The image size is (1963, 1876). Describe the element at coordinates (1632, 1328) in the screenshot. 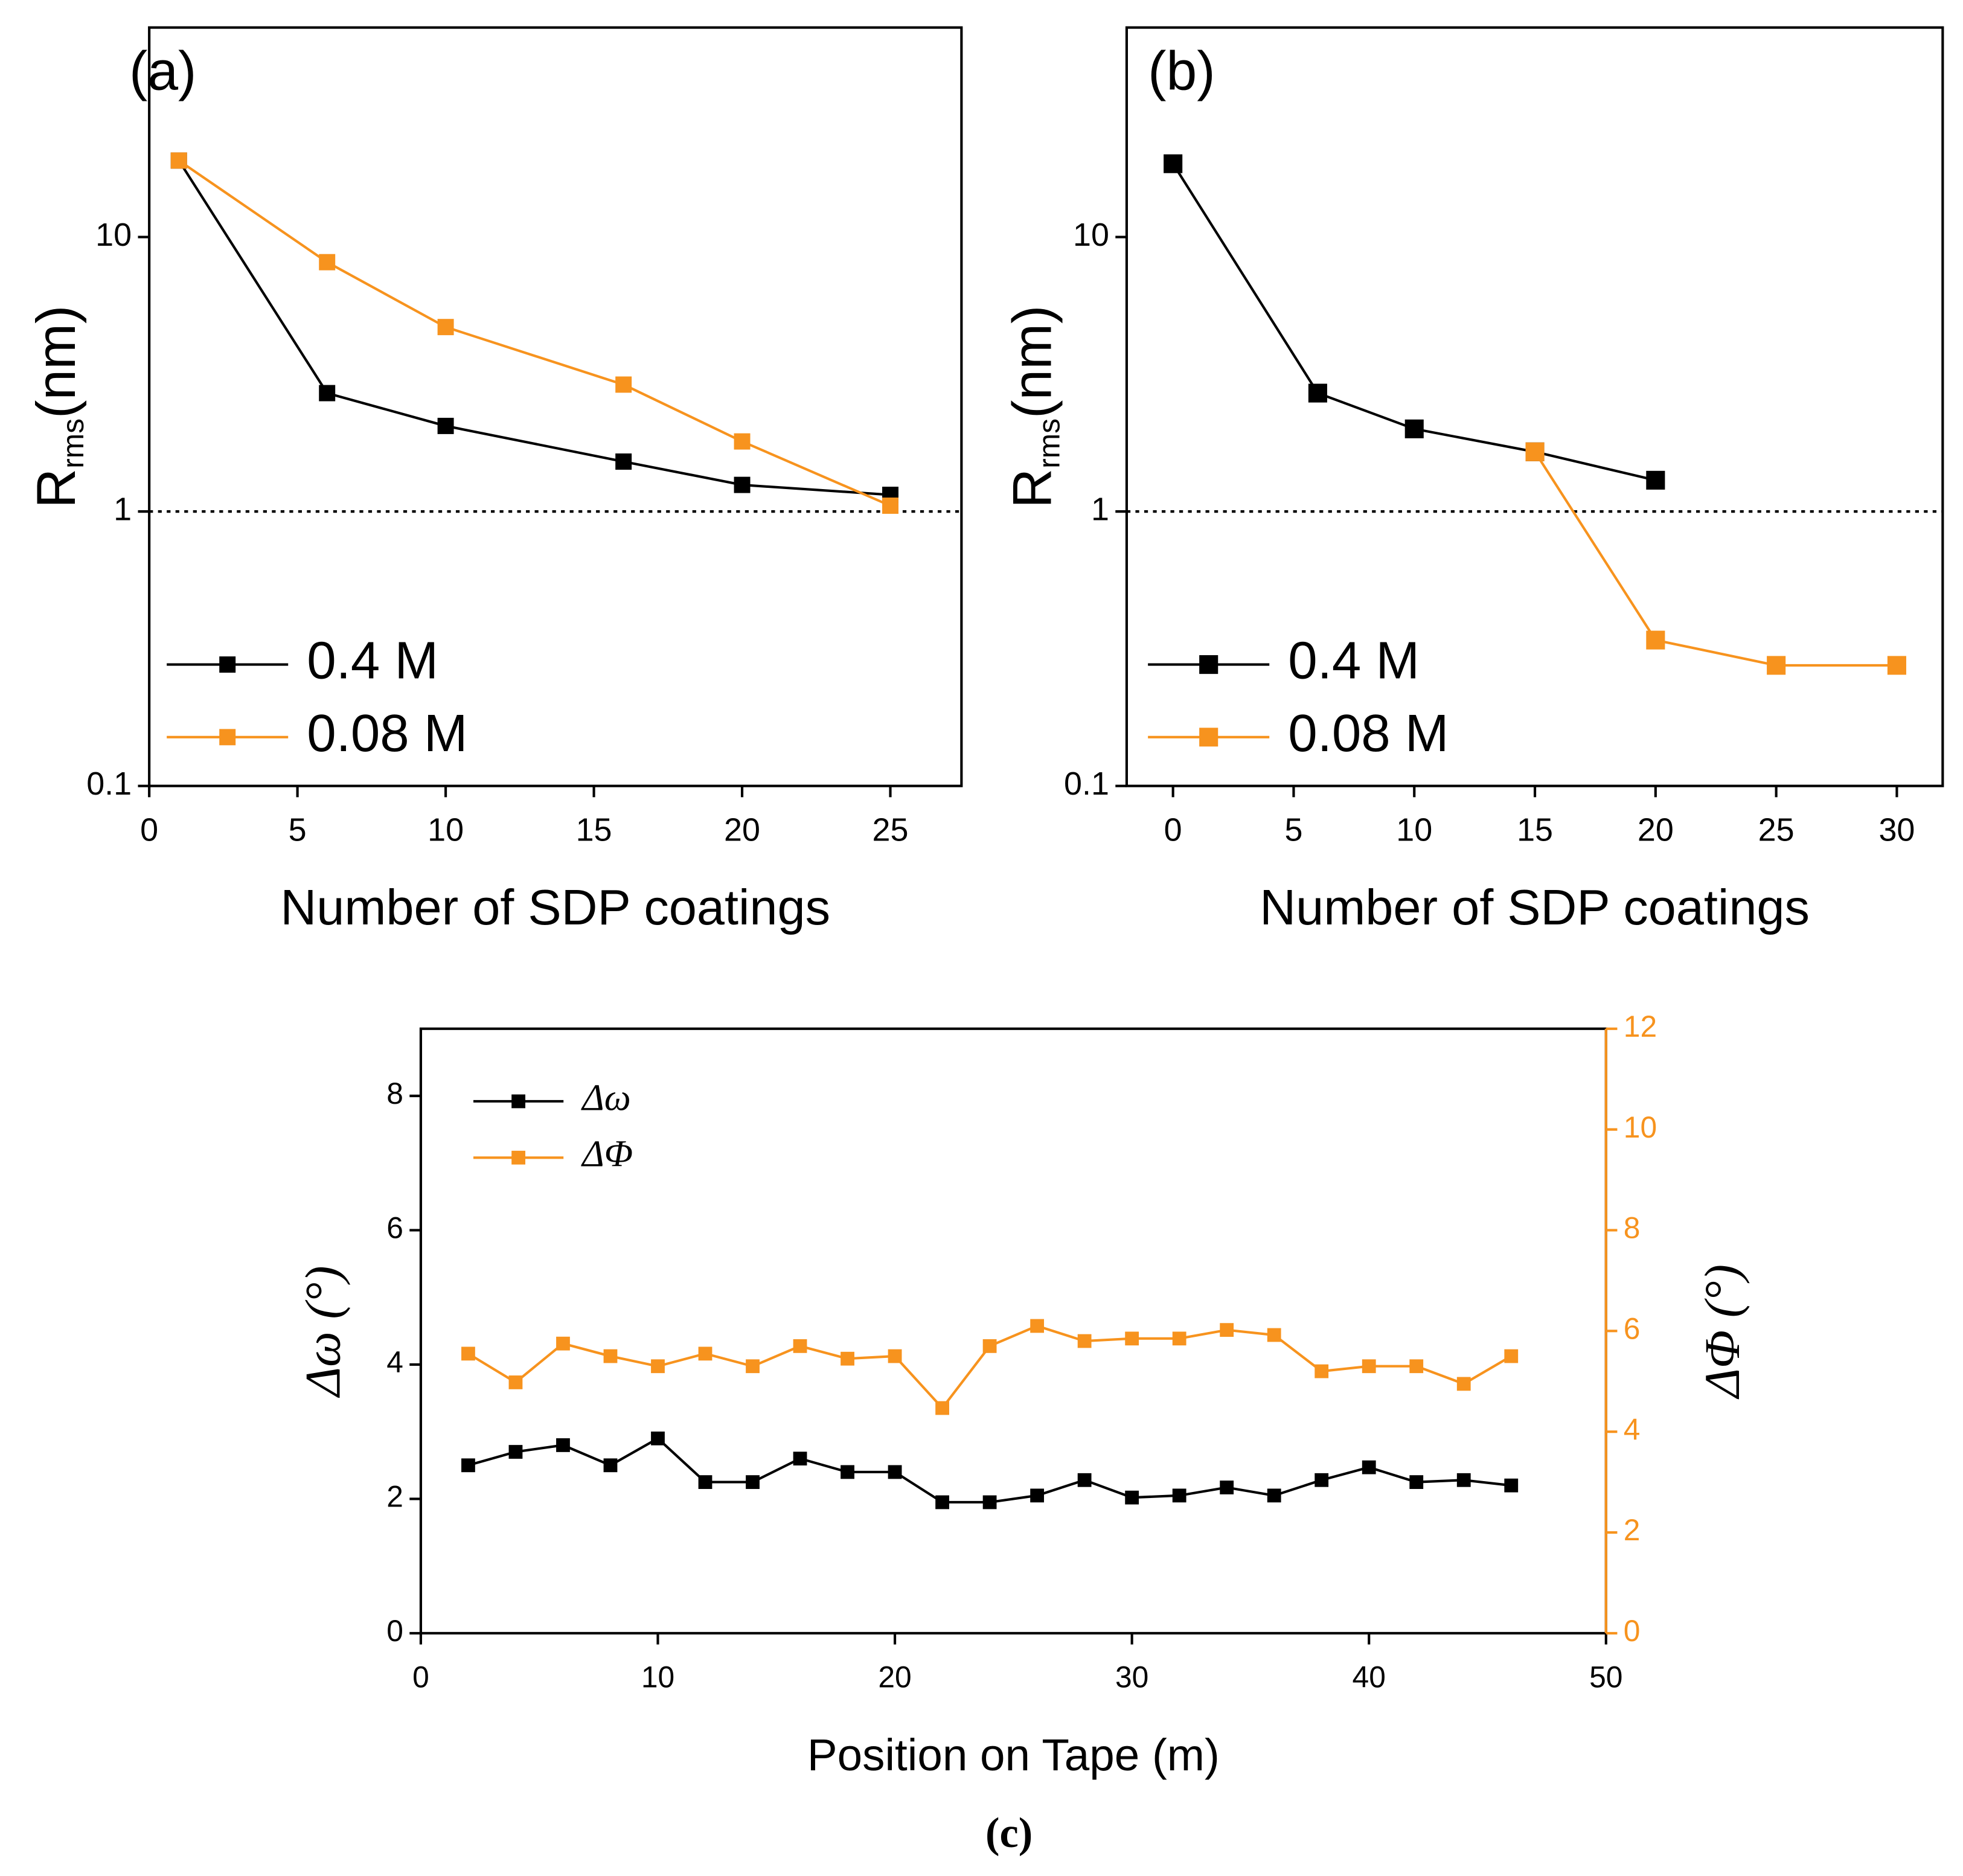

I see `y2-tick-label: 6` at that location.